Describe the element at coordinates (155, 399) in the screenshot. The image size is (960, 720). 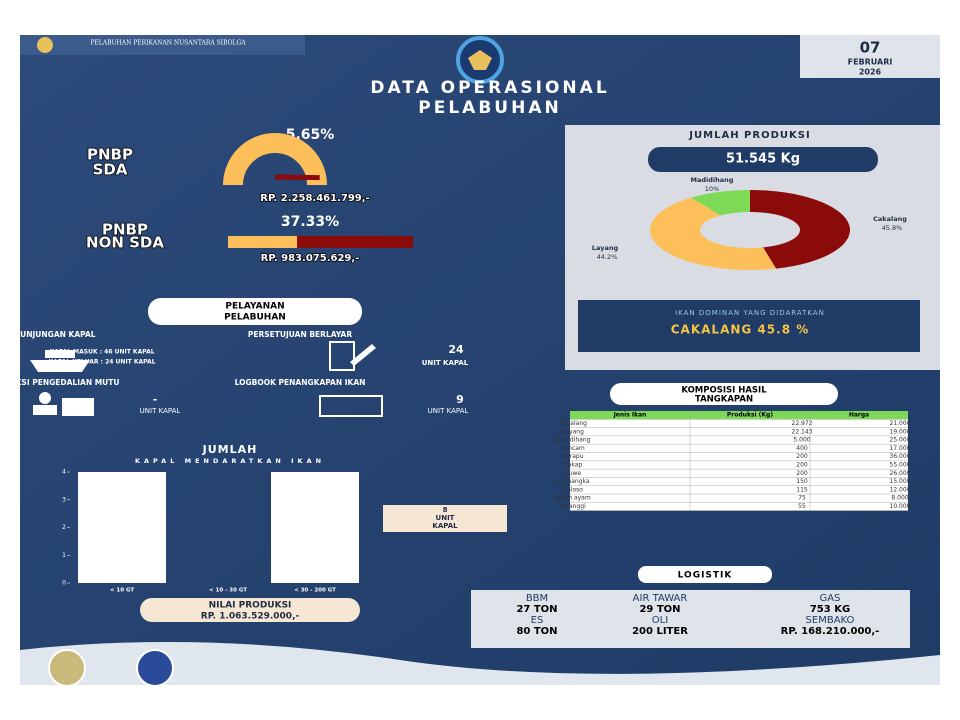
I see `service-count: -` at that location.